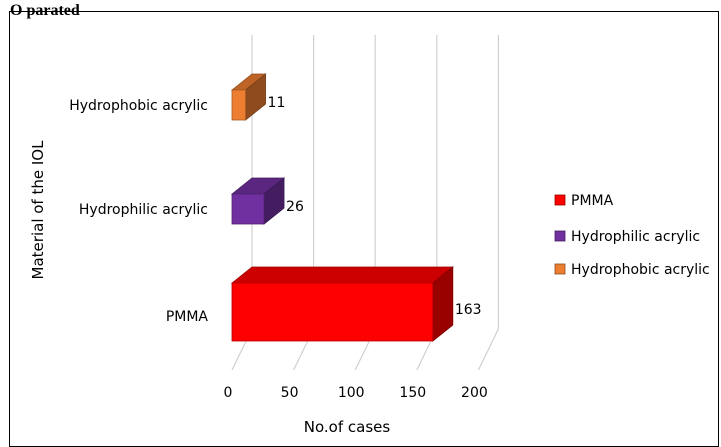 This screenshot has height=447, width=721. What do you see at coordinates (38, 210) in the screenshot?
I see `y-axis-title: Material of the IOL` at bounding box center [38, 210].